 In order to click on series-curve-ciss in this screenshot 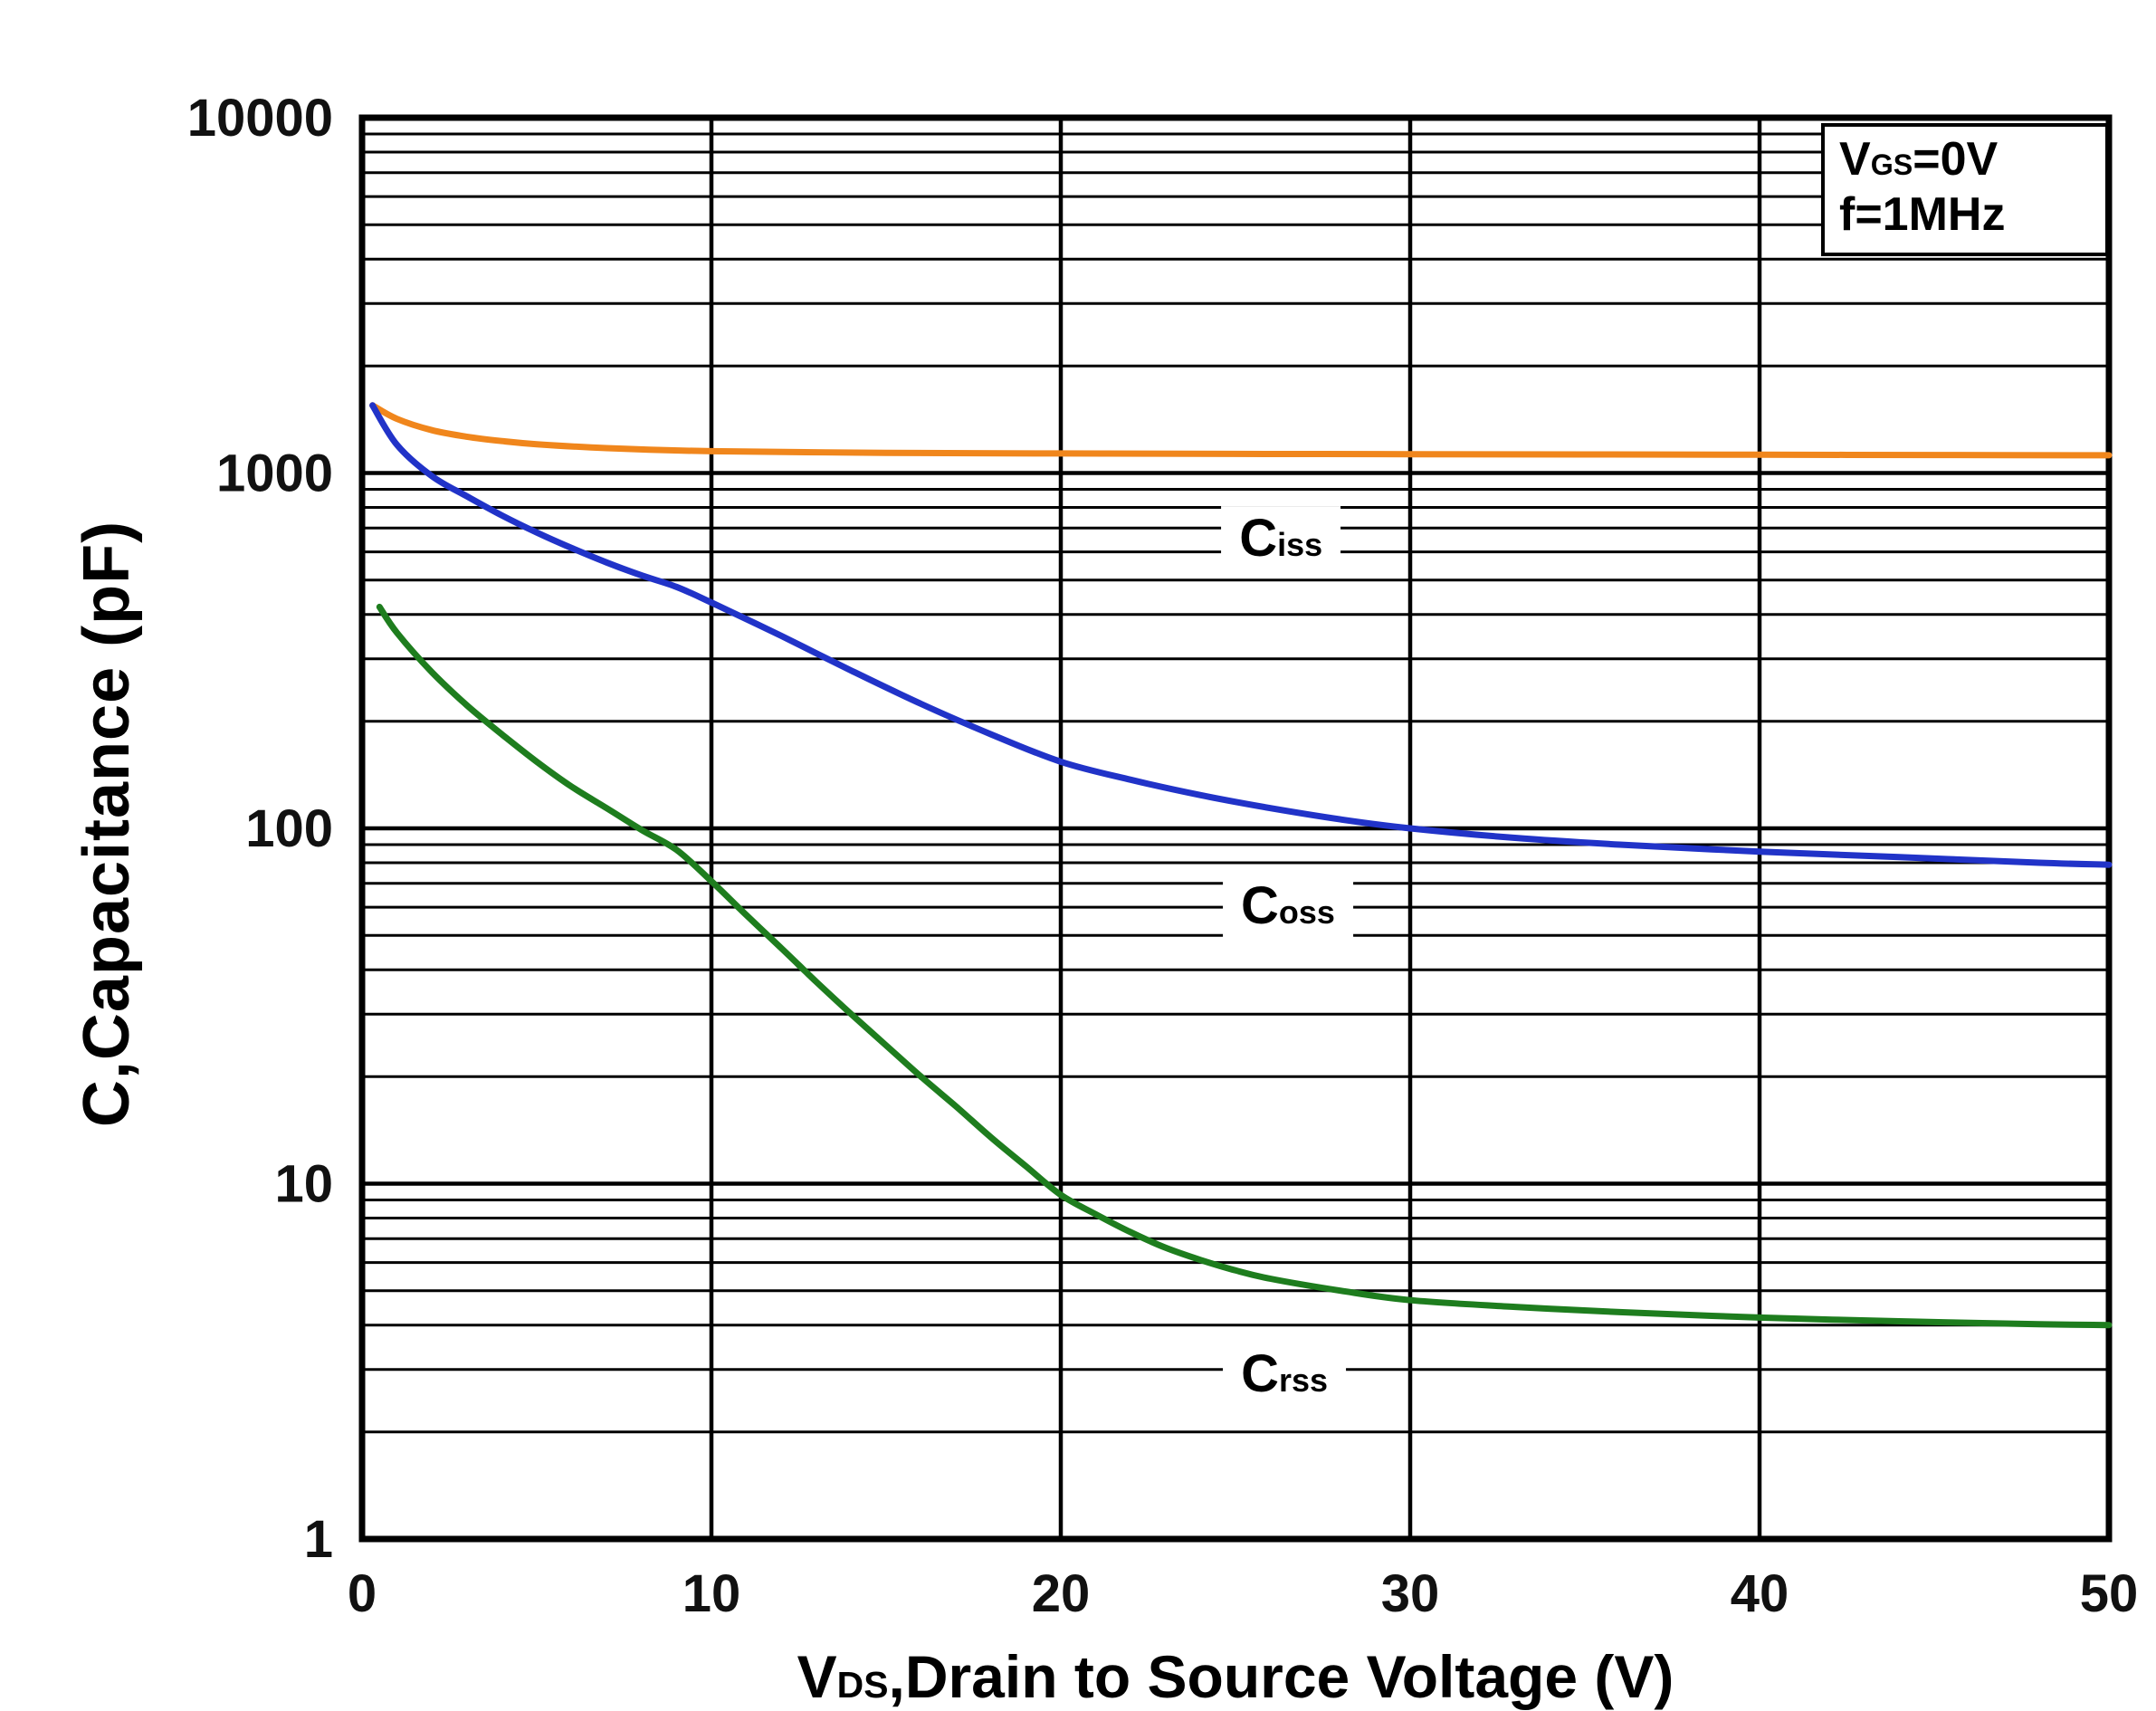, I will do `click(1241, 430)`.